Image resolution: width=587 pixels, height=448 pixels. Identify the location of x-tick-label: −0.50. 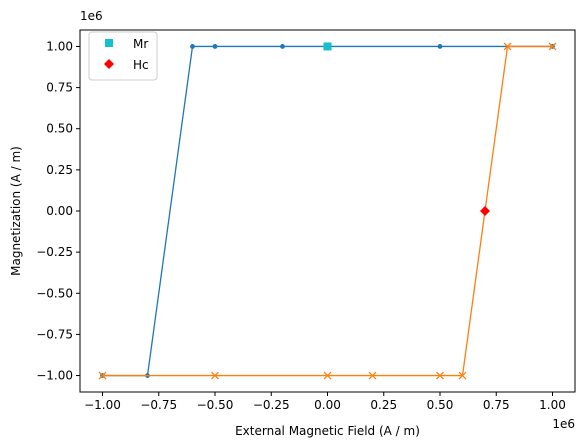
(215, 405).